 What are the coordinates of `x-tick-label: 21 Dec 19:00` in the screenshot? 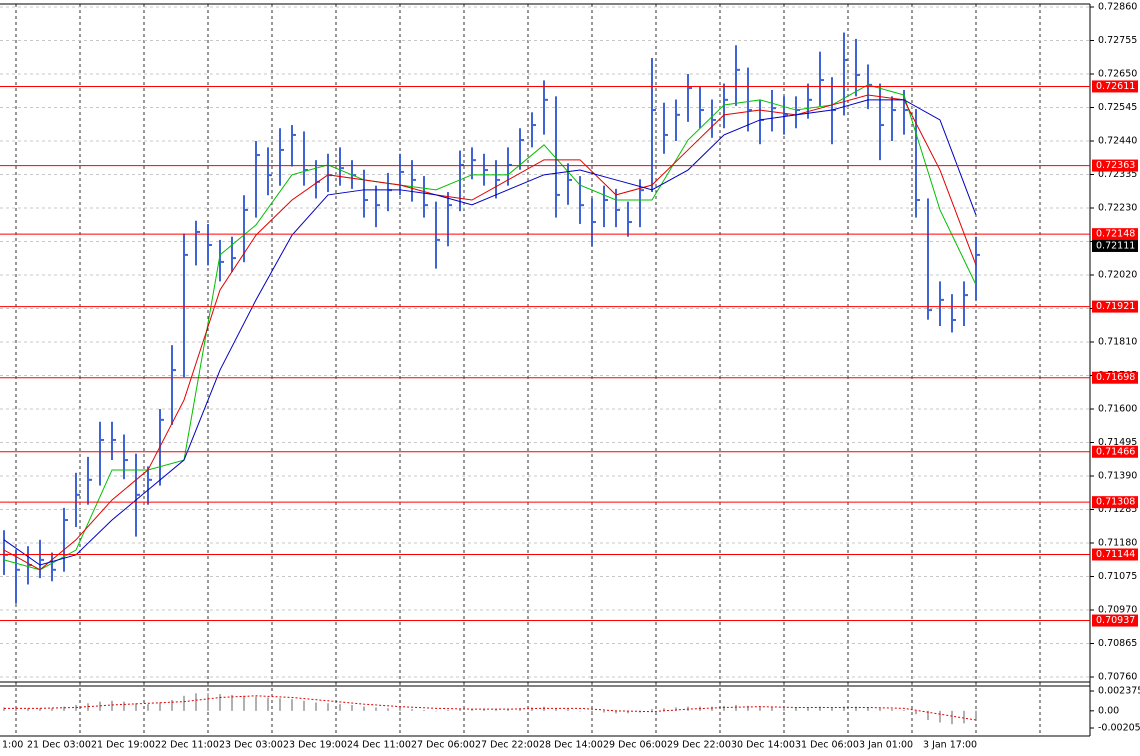 It's located at (123, 745).